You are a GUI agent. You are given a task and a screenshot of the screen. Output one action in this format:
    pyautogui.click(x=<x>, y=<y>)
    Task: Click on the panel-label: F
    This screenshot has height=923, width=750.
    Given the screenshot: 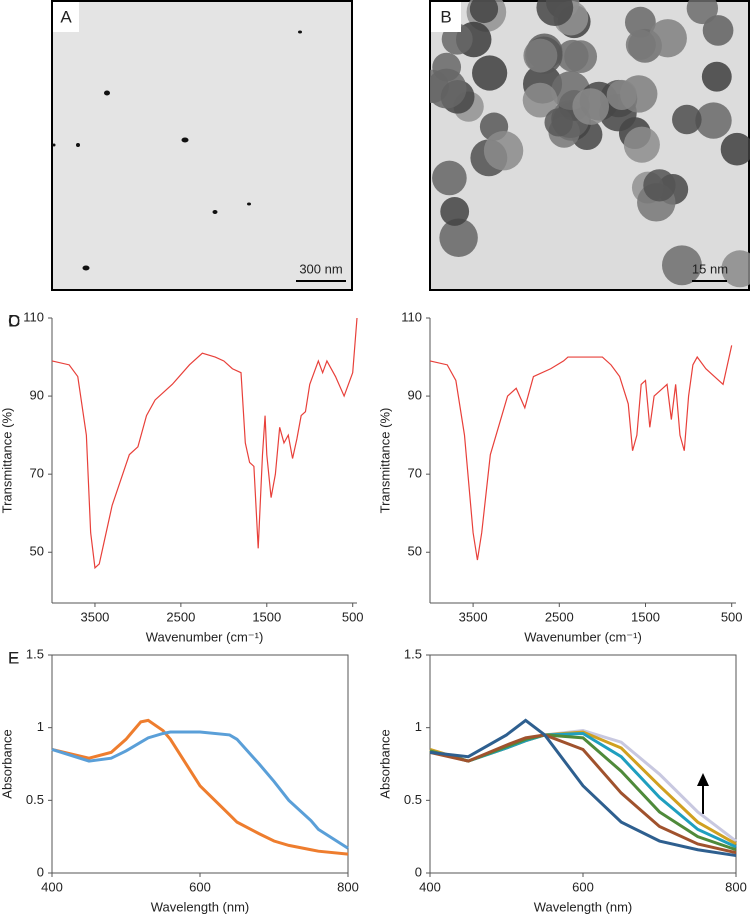 What is the action you would take?
    pyautogui.click(x=13, y=657)
    